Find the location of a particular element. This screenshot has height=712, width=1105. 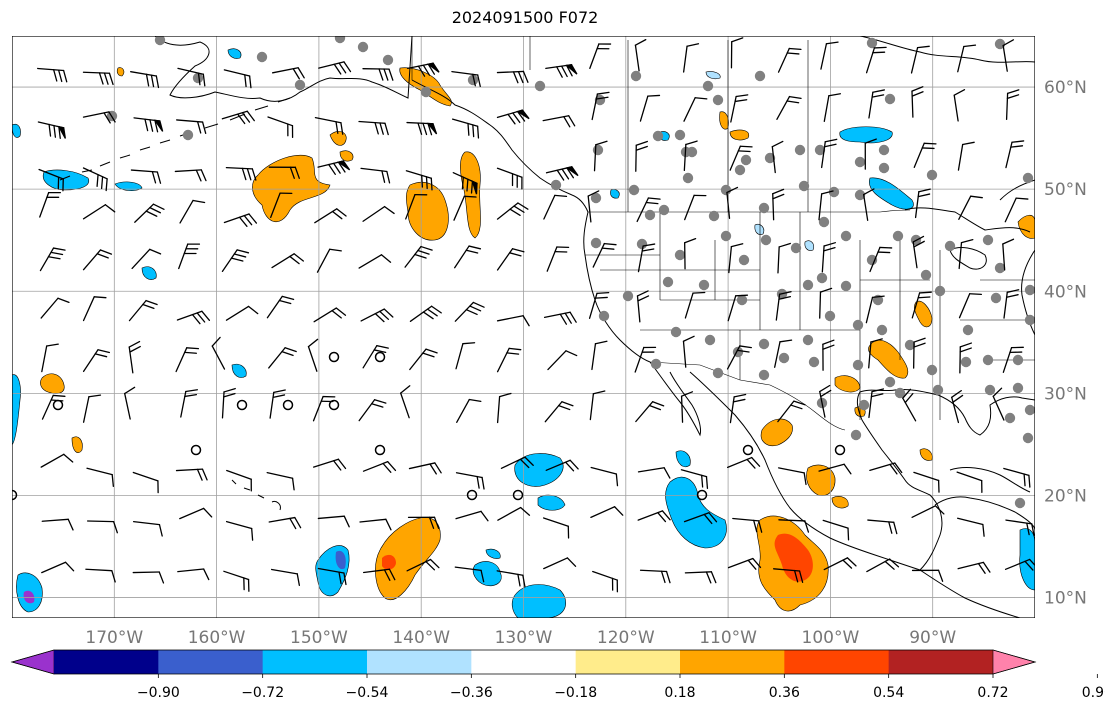

latitude-tick-label: 50°N is located at coordinates (1065, 190).